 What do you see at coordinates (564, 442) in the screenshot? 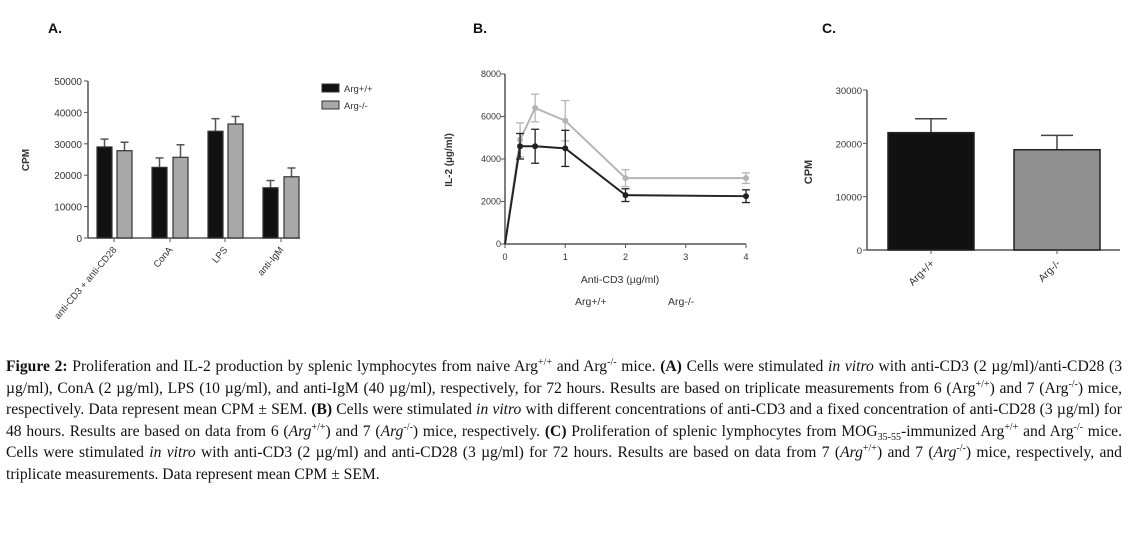
I see `caption-text: mice. Cells were stimulated` at bounding box center [564, 442].